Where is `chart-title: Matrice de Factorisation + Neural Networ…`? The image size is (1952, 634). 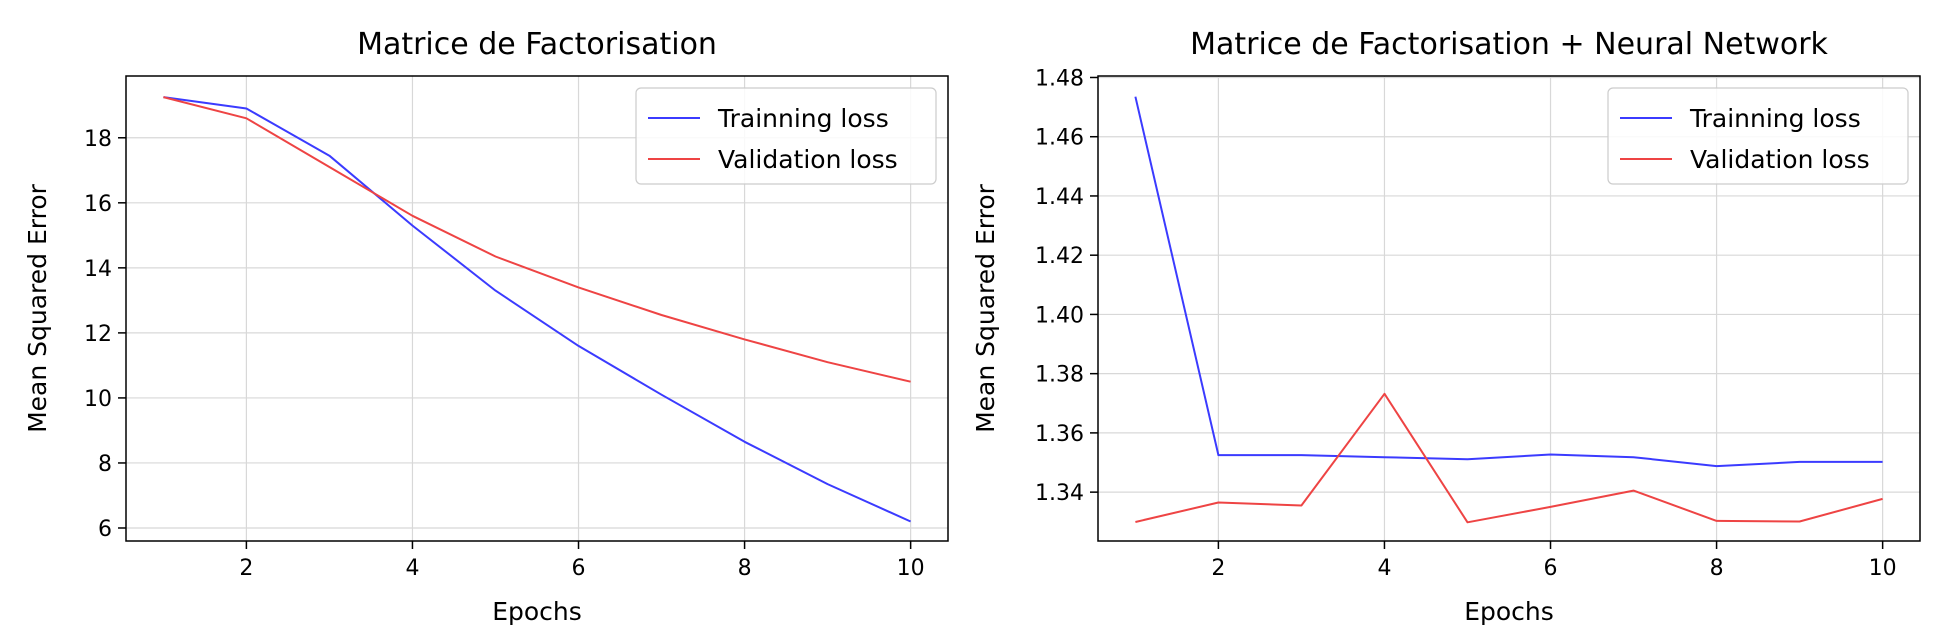
chart-title: Matrice de Factorisation + Neural Networ… is located at coordinates (1509, 44).